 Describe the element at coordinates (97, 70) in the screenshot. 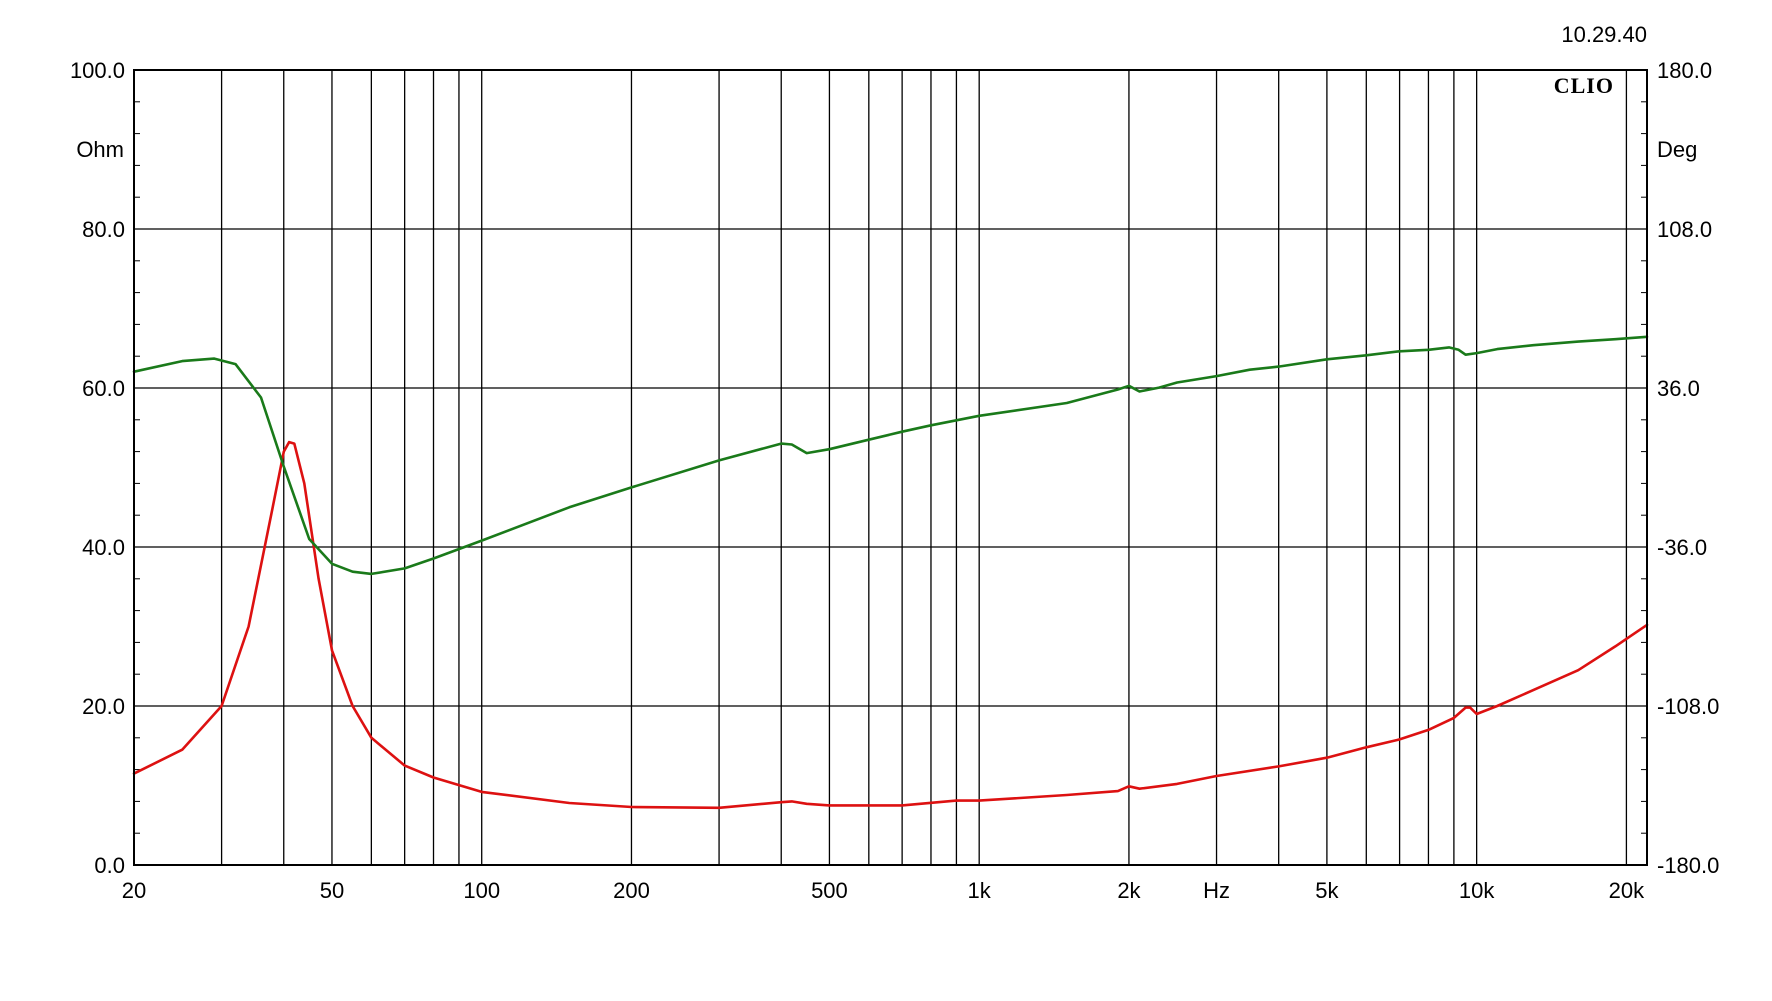

I see `left-tick-label: 100.0` at that location.